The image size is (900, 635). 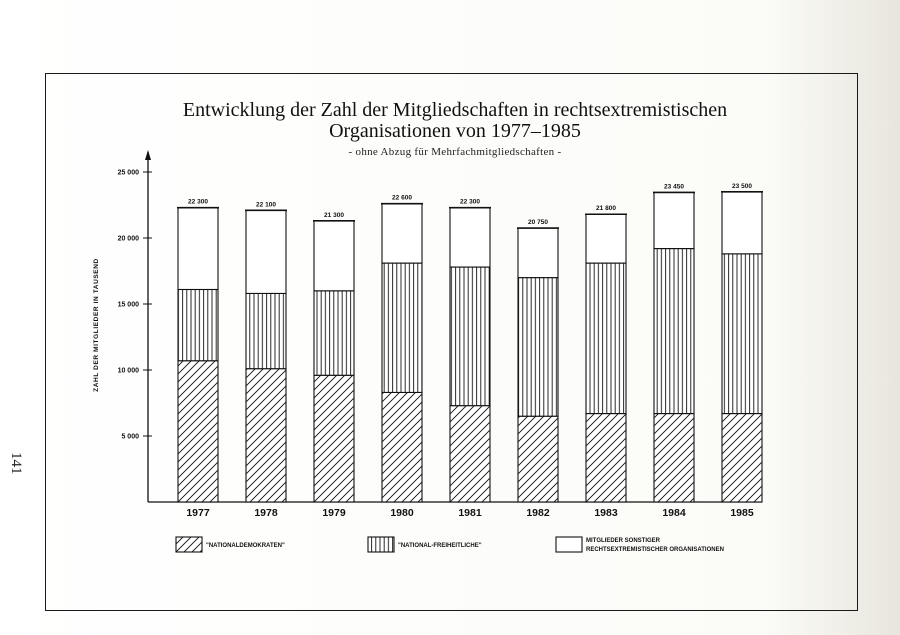 What do you see at coordinates (674, 186) in the screenshot?
I see `bar-total-label: 23 450` at bounding box center [674, 186].